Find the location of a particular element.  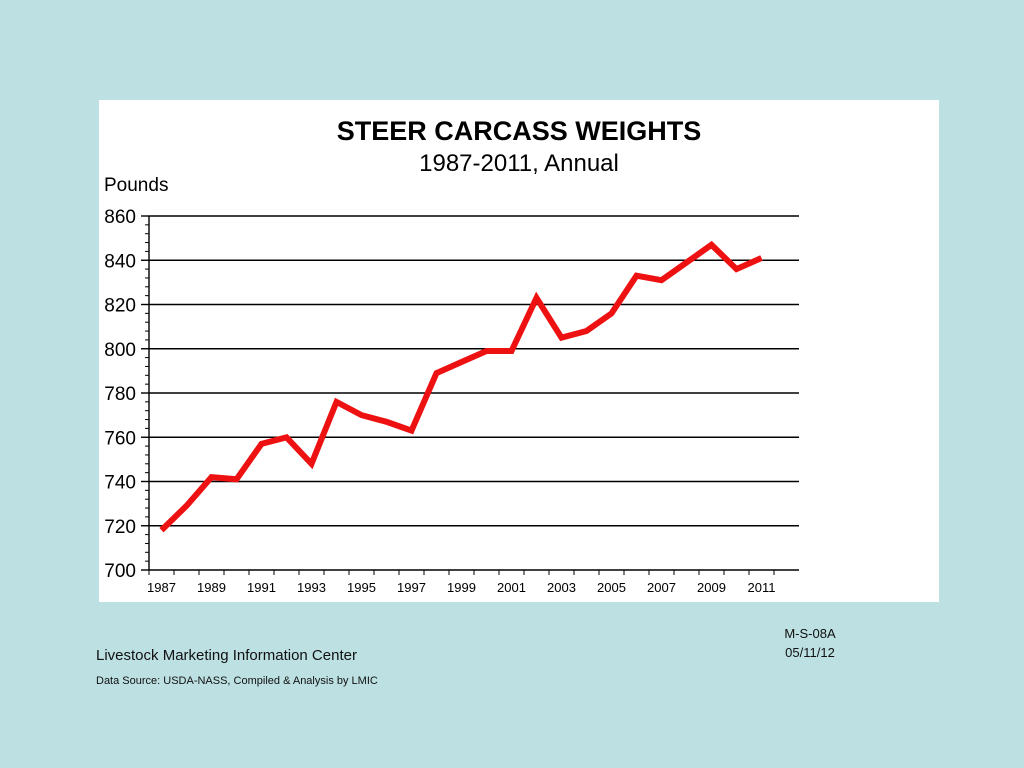

y-axis-label: Pounds is located at coordinates (136, 185).